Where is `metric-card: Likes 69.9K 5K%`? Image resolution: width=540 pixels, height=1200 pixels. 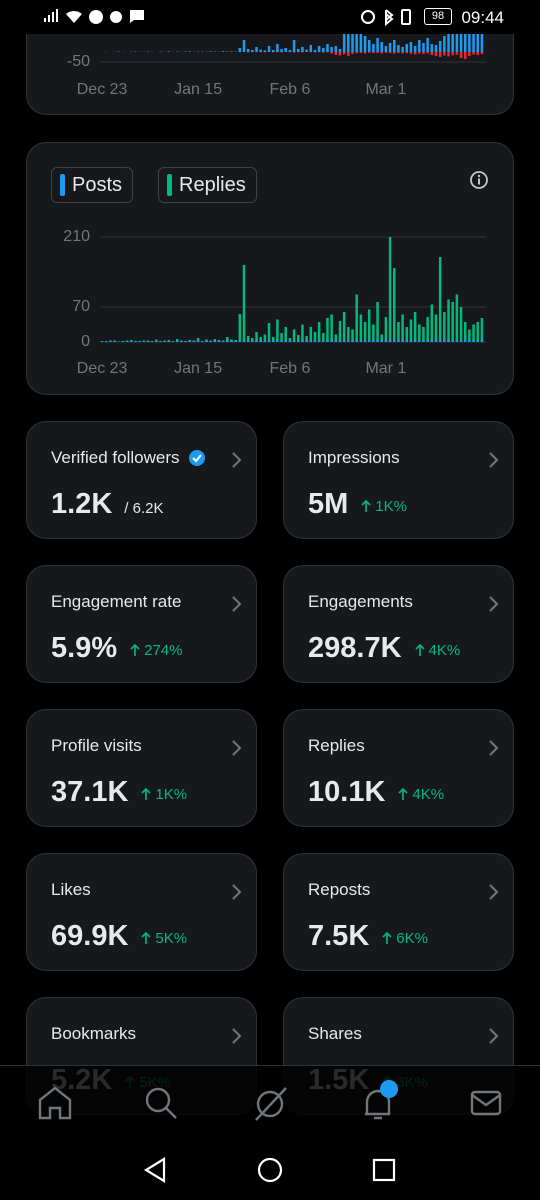
metric-card: Likes 69.9K 5K% is located at coordinates (141, 912).